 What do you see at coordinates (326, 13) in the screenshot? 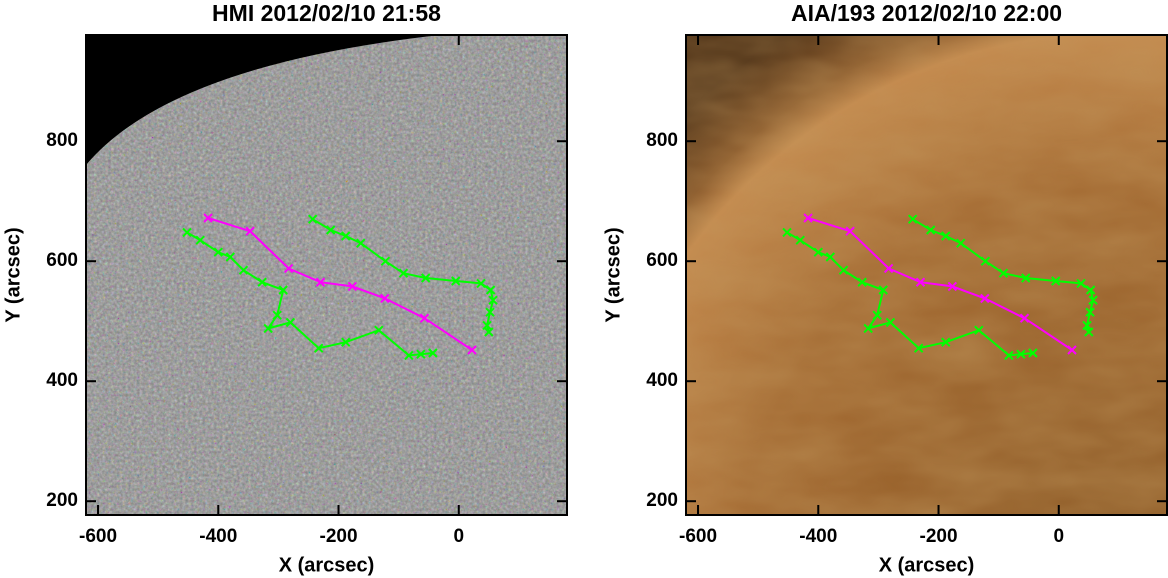
I see `chart-title: HMI 2012/02/10 21:58` at bounding box center [326, 13].